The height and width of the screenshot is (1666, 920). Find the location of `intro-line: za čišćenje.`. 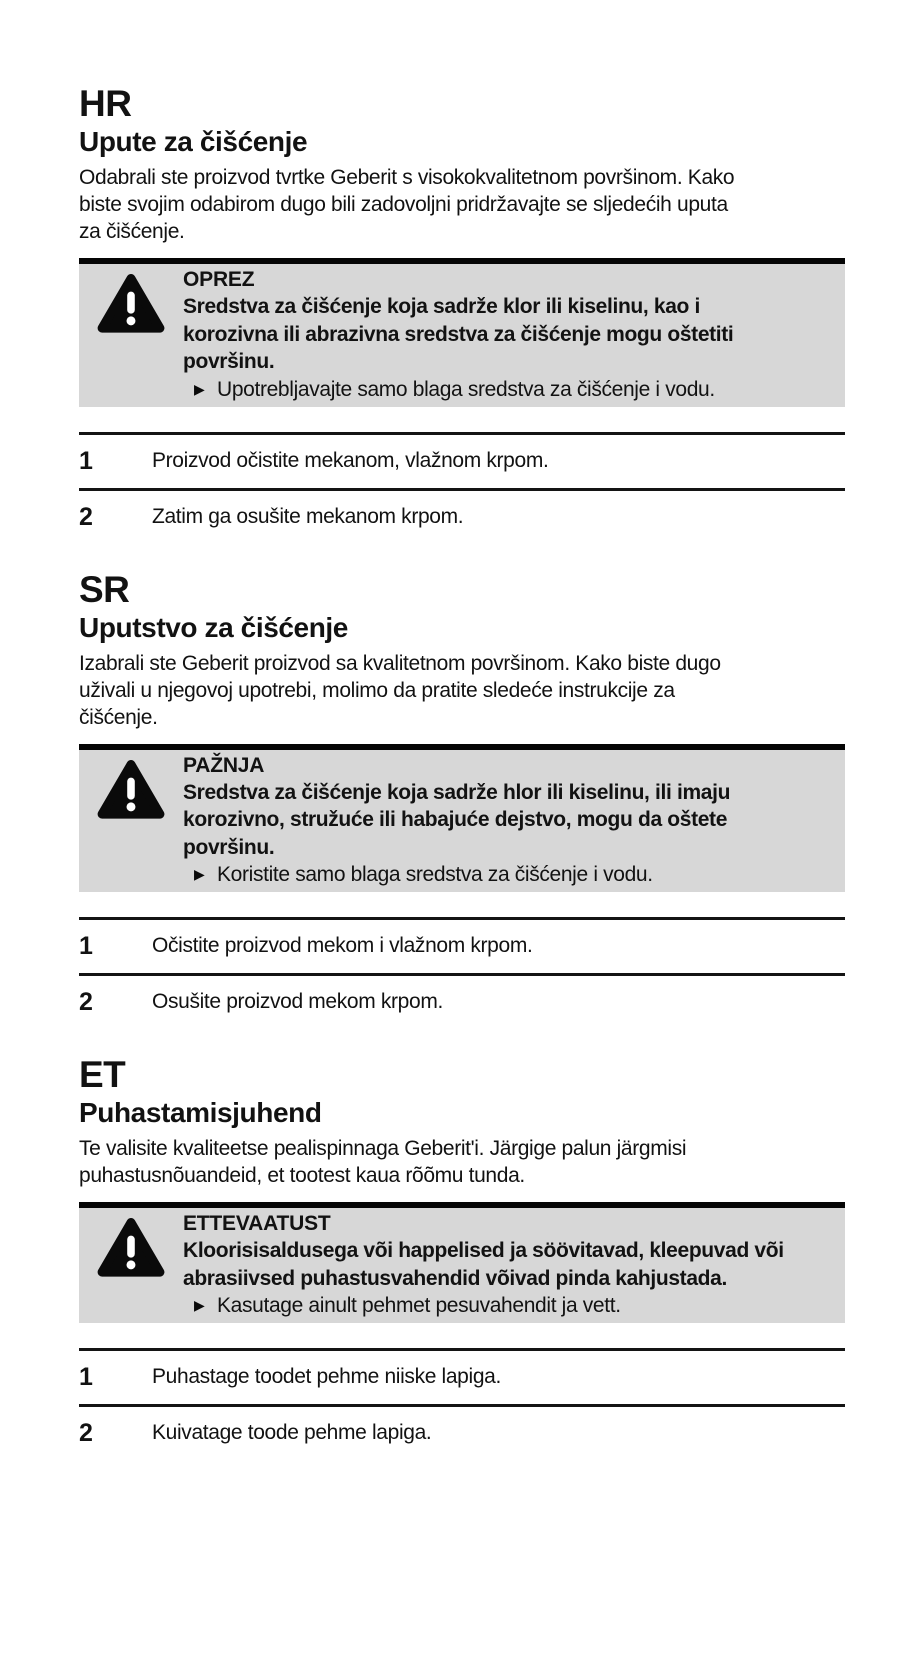

intro-line: za čišćenje. is located at coordinates (132, 231).